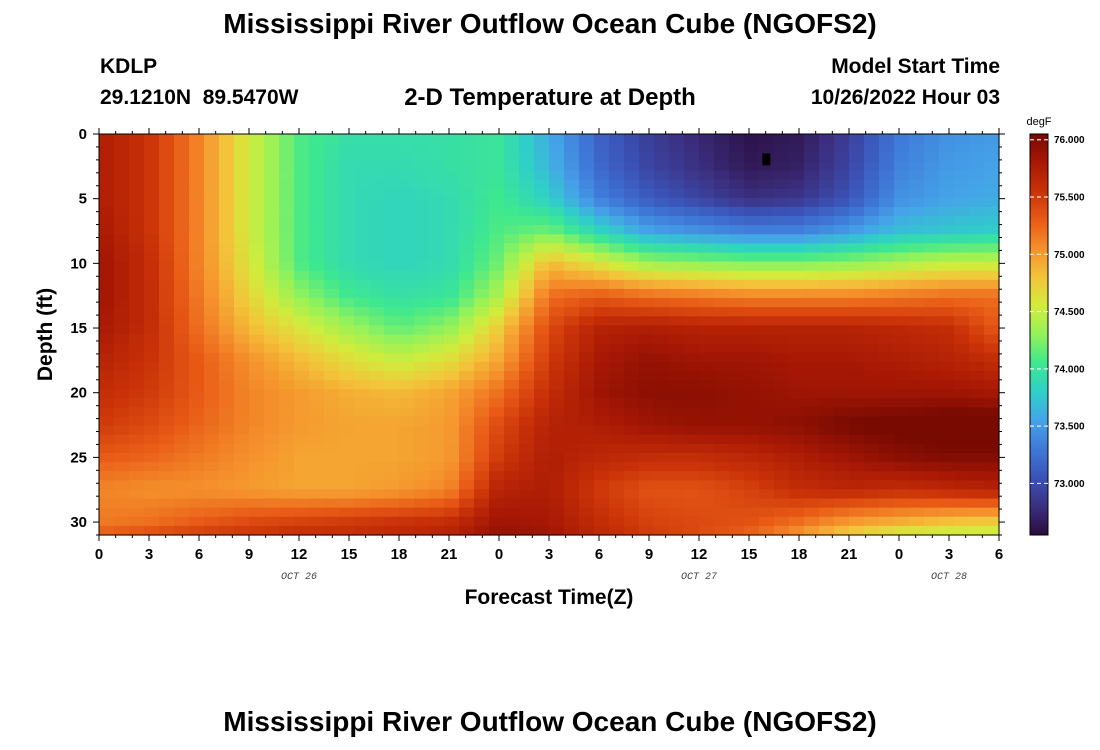 The height and width of the screenshot is (750, 1100). Describe the element at coordinates (45, 334) in the screenshot. I see `y-axis-title: Depth (ft)` at that location.